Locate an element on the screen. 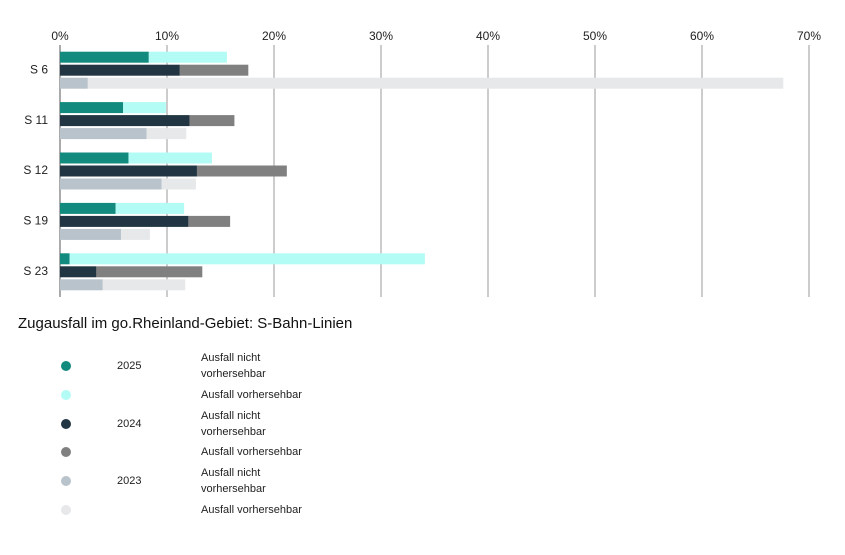 Image resolution: width=845 pixels, height=555 pixels. x-tick-label: 10% is located at coordinates (167, 36).